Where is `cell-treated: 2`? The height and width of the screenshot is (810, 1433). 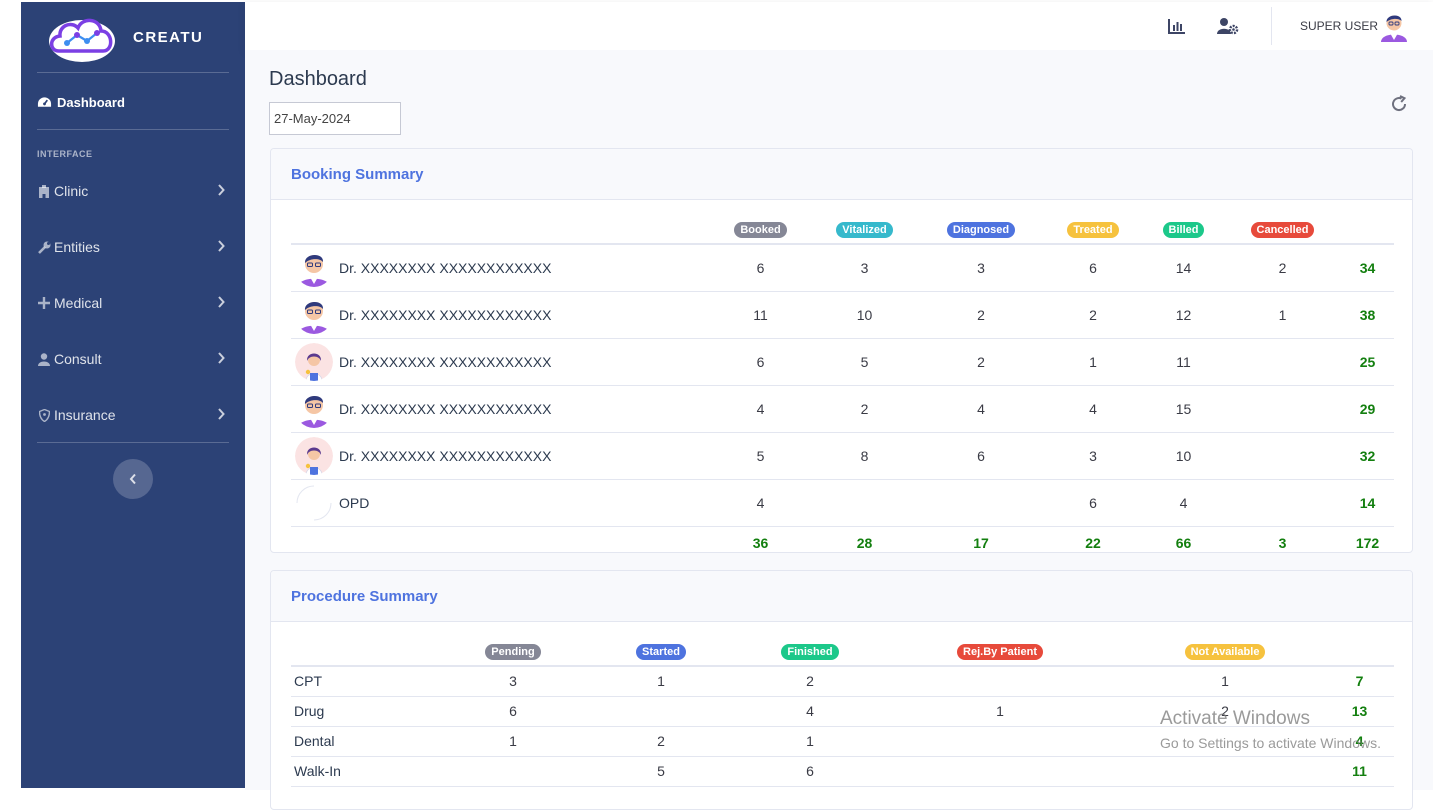 cell-treated: 2 is located at coordinates (1093, 314).